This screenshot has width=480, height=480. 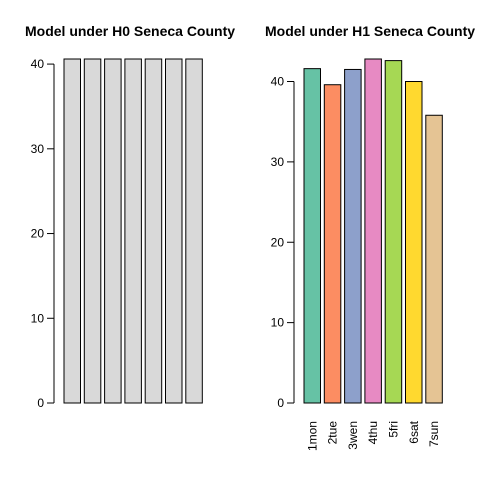 What do you see at coordinates (113, 231) in the screenshot?
I see `bar-h0-3wen` at bounding box center [113, 231].